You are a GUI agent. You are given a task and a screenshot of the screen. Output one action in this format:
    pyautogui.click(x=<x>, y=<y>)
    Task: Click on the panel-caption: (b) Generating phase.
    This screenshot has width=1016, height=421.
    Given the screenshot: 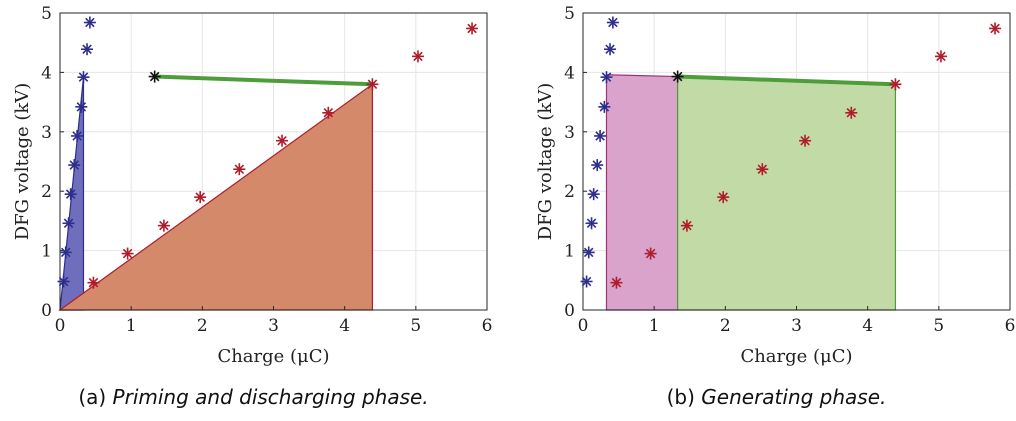 What is the action you would take?
    pyautogui.click(x=777, y=397)
    